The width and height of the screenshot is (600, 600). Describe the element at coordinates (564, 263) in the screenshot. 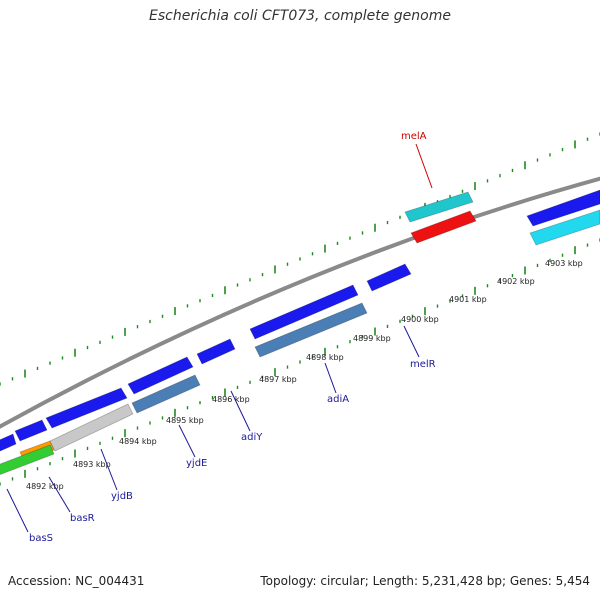

I see `tick-label: 4903 kbp` at that location.